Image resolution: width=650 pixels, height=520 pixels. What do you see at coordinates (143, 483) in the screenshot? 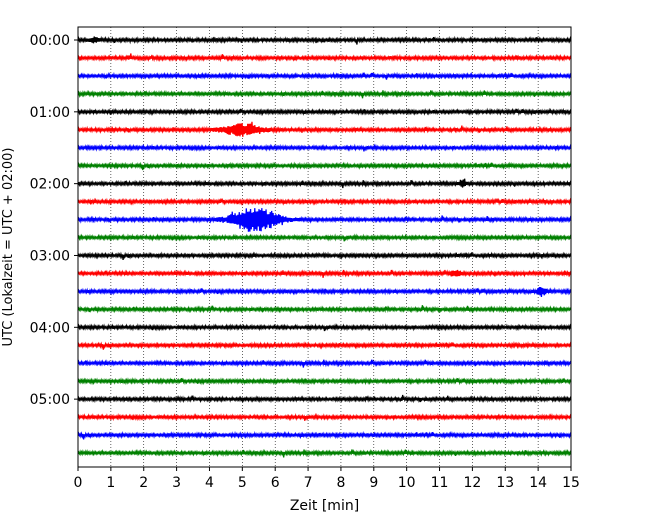
I see `x-tick-label: 2` at bounding box center [143, 483].